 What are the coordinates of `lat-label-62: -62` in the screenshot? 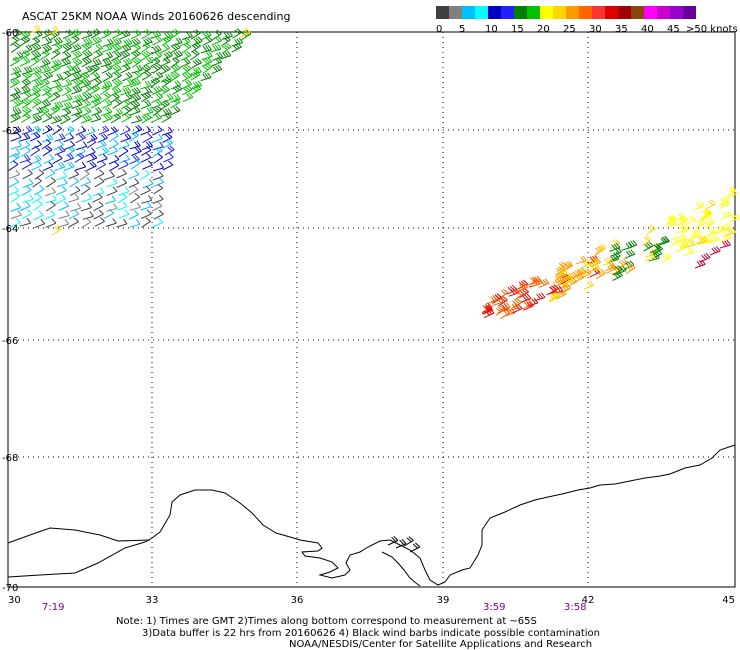 It's located at (10, 131).